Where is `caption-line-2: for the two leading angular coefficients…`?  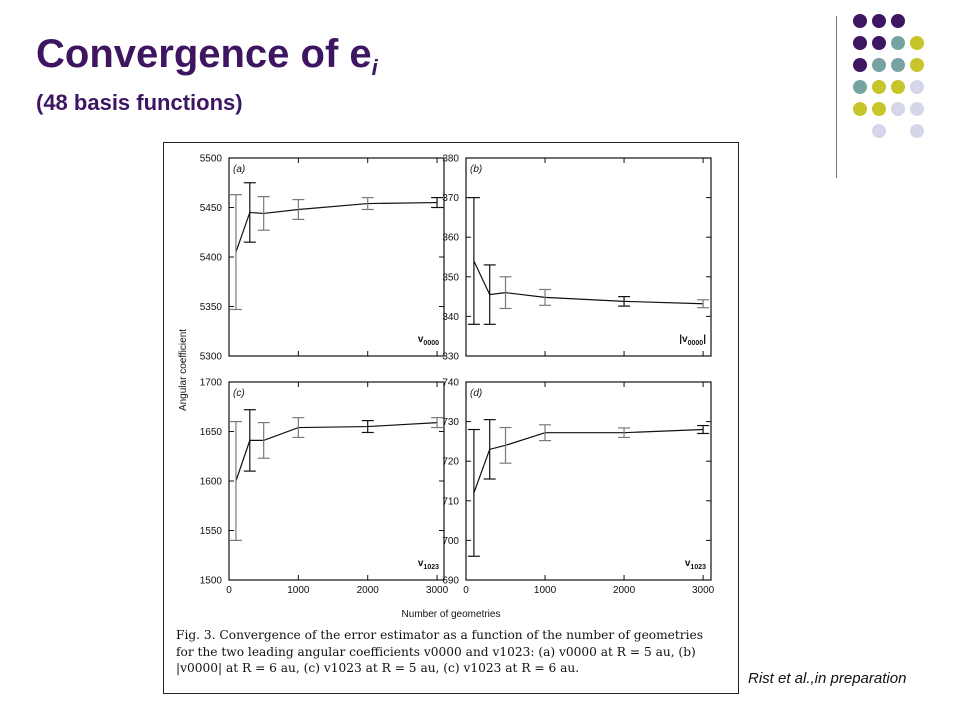 caption-line-2: for the two leading angular coefficients… is located at coordinates (436, 651).